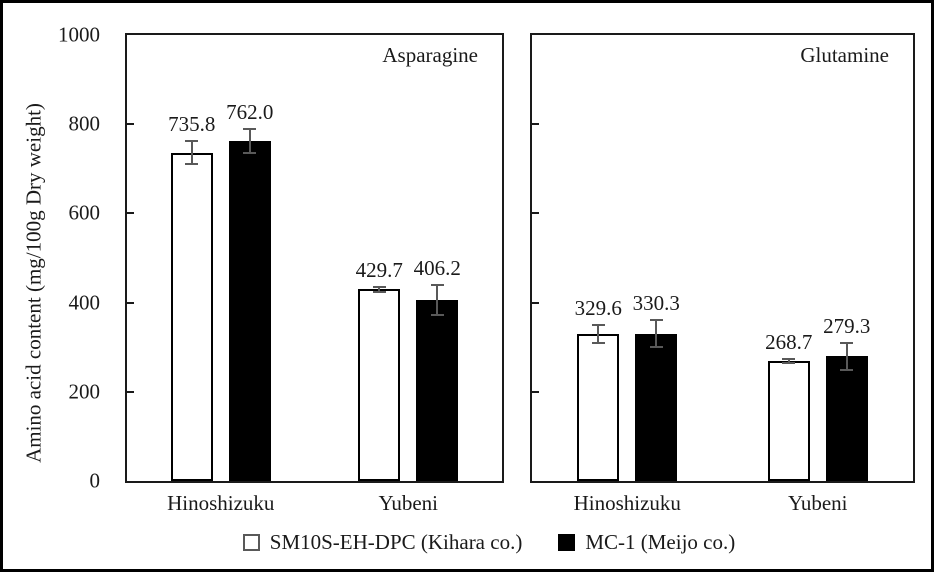 The image size is (934, 572). I want to click on legend-label: MC-1 (Meijo co.), so click(660, 542).